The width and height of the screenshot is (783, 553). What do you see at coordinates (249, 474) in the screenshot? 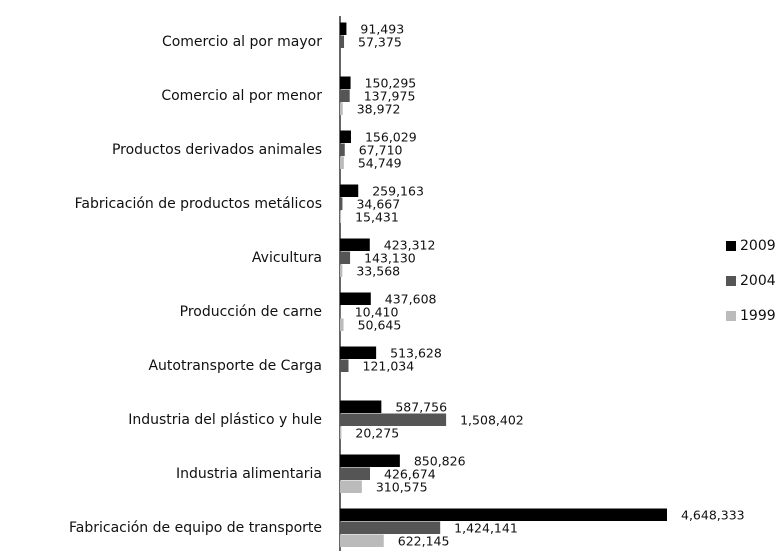
I see `category-label: Industria alimentaria` at bounding box center [249, 474].